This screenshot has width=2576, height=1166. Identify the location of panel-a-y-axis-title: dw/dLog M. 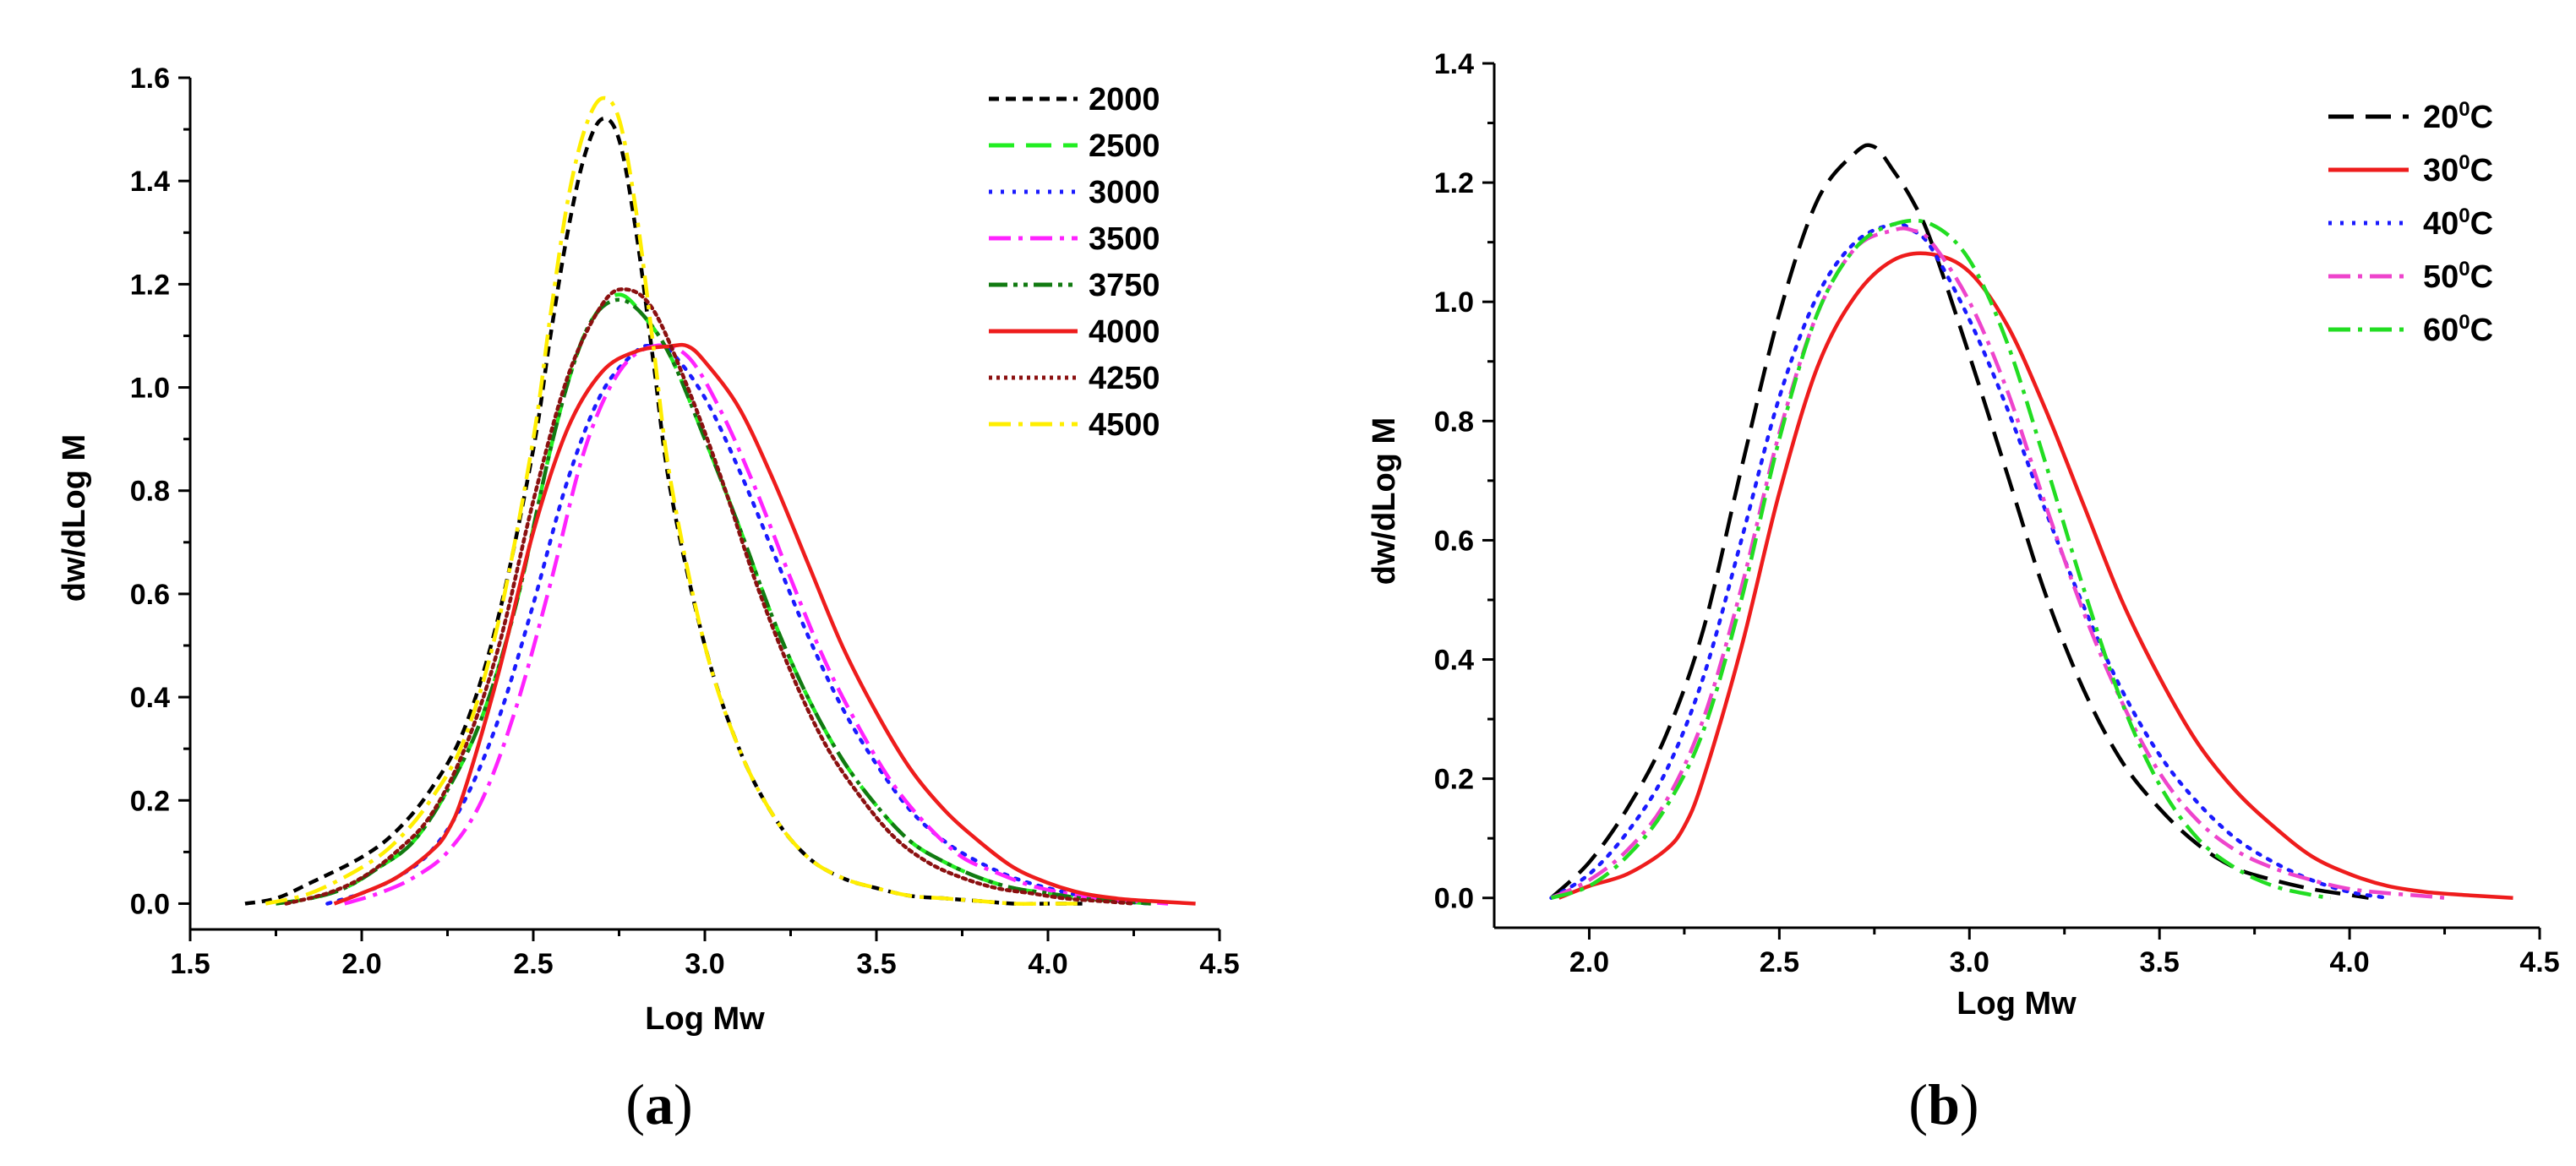
(74, 518).